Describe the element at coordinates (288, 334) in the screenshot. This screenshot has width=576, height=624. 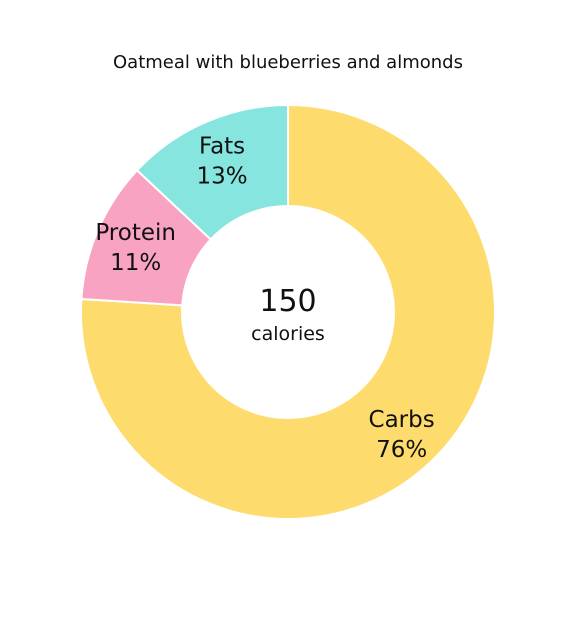
I see `center-unit: calories` at that location.